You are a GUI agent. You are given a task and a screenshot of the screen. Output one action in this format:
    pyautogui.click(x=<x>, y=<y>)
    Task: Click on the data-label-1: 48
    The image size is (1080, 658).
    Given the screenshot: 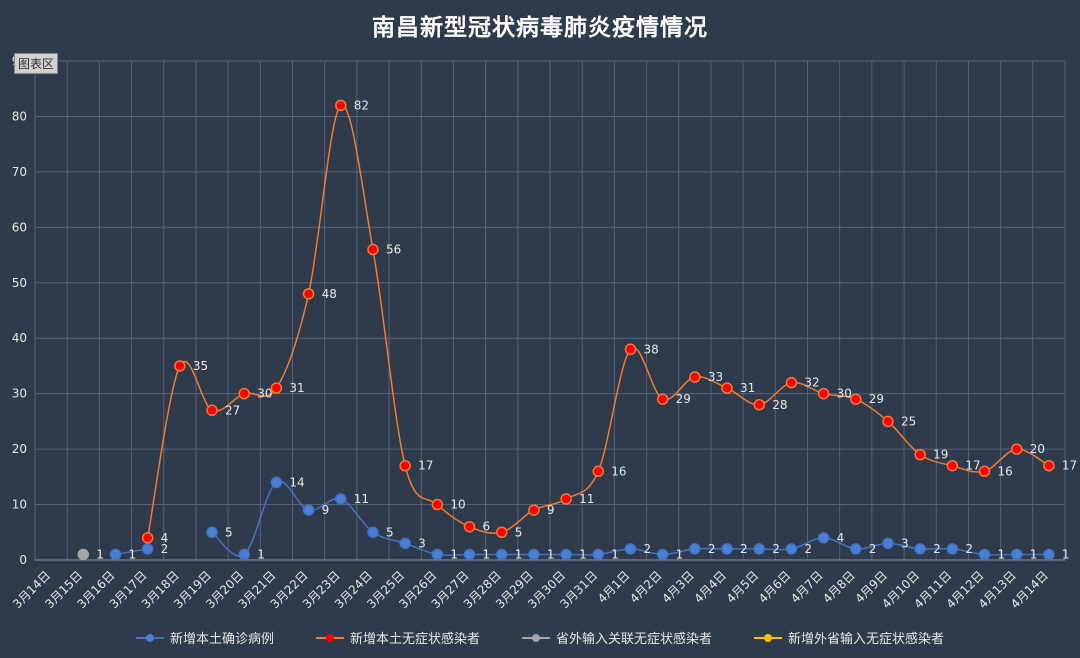 What is the action you would take?
    pyautogui.click(x=329, y=294)
    